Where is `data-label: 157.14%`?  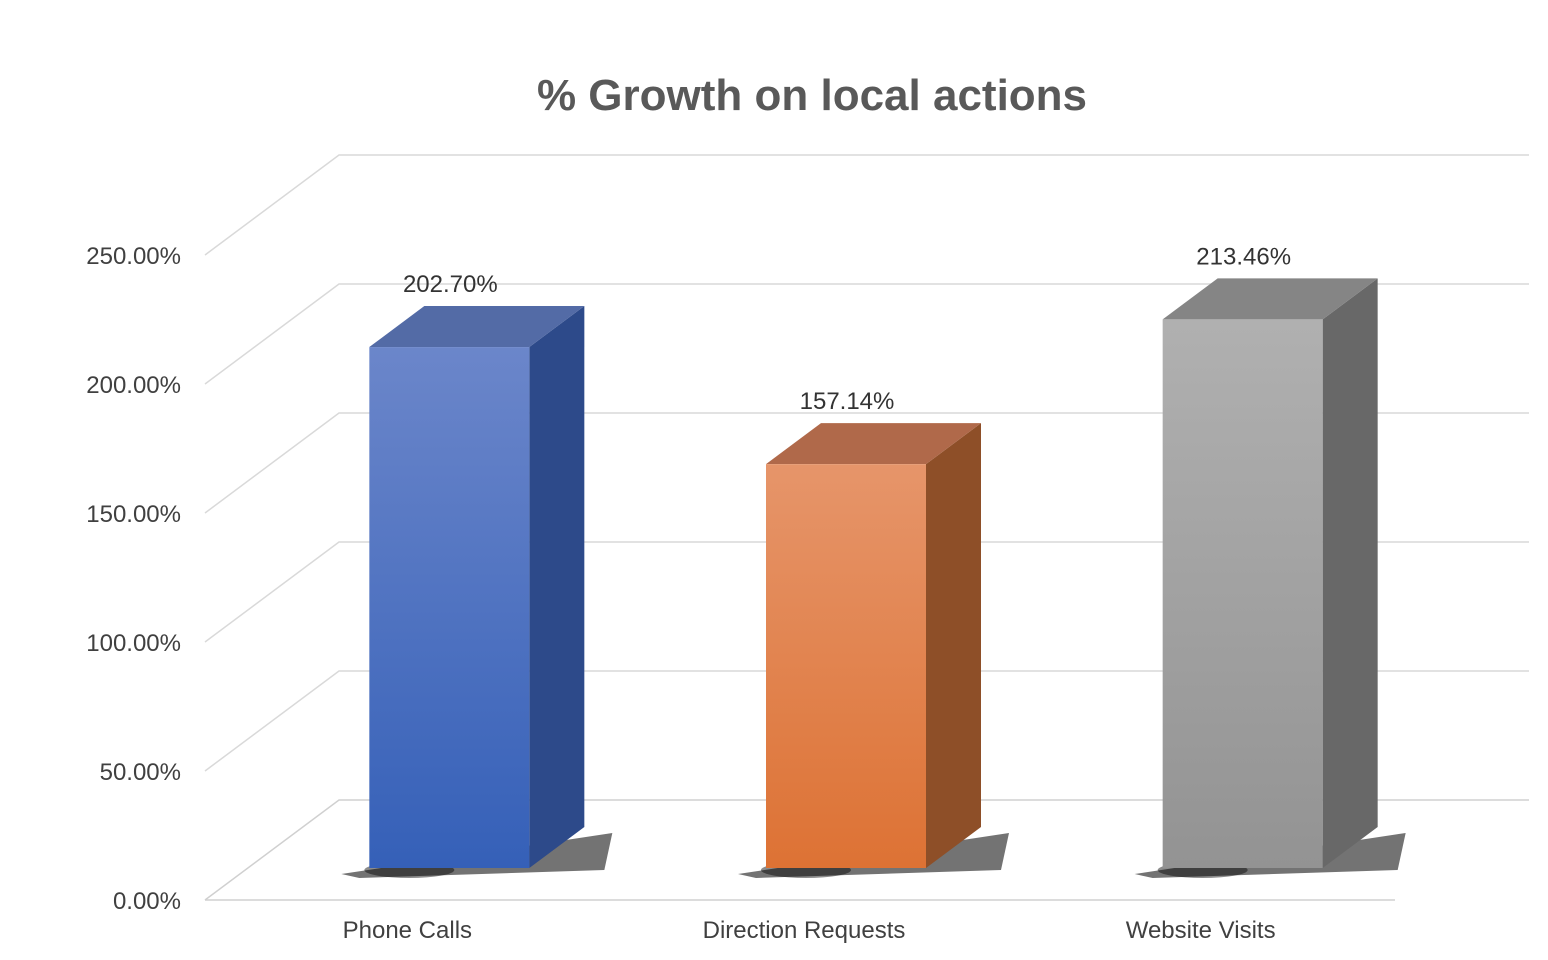
data-label: 157.14% is located at coordinates (847, 401).